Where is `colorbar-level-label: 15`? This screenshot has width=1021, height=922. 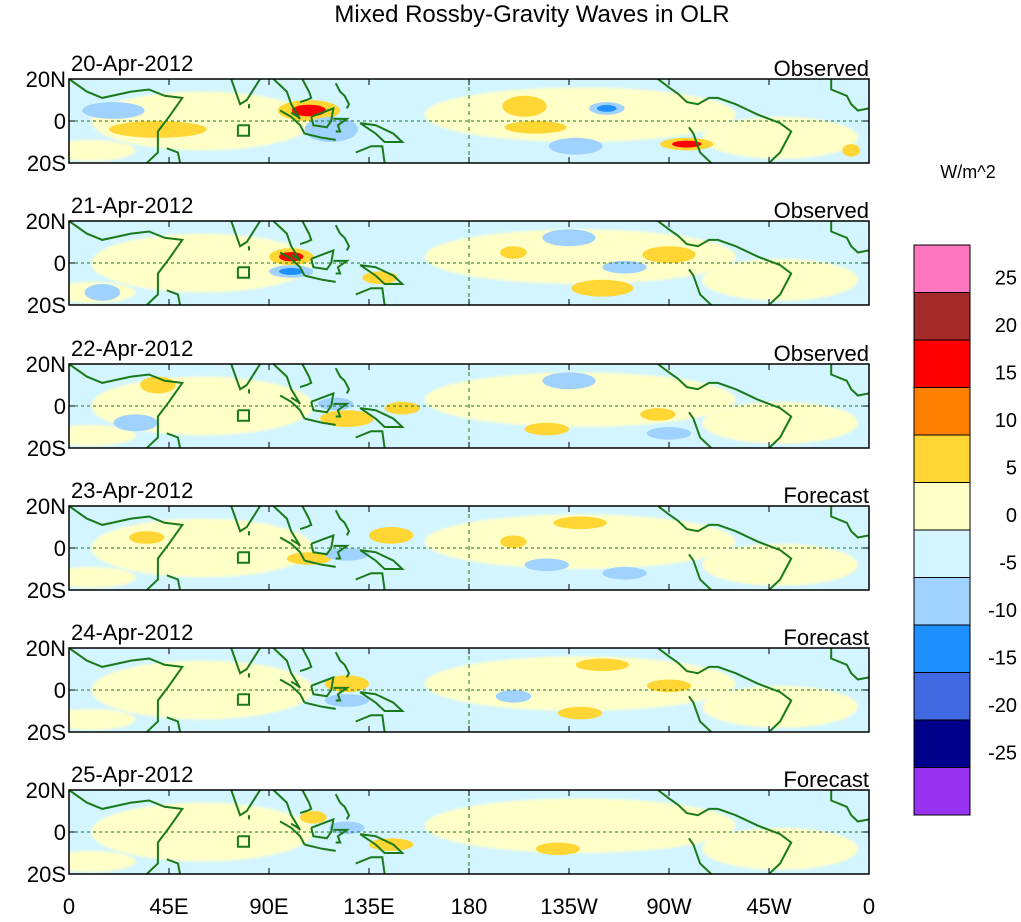
colorbar-level-label: 15 is located at coordinates (1006, 374).